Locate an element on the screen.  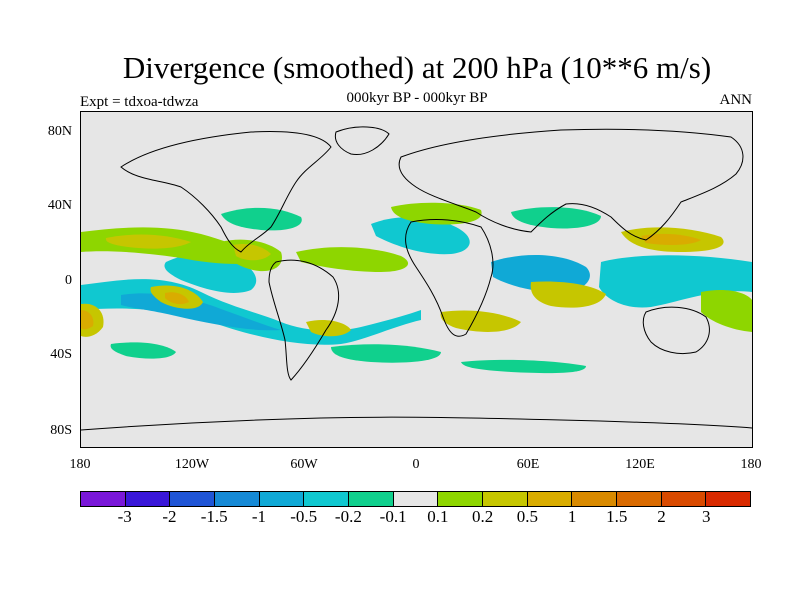
lon-label-180w: 180 is located at coordinates (80, 464).